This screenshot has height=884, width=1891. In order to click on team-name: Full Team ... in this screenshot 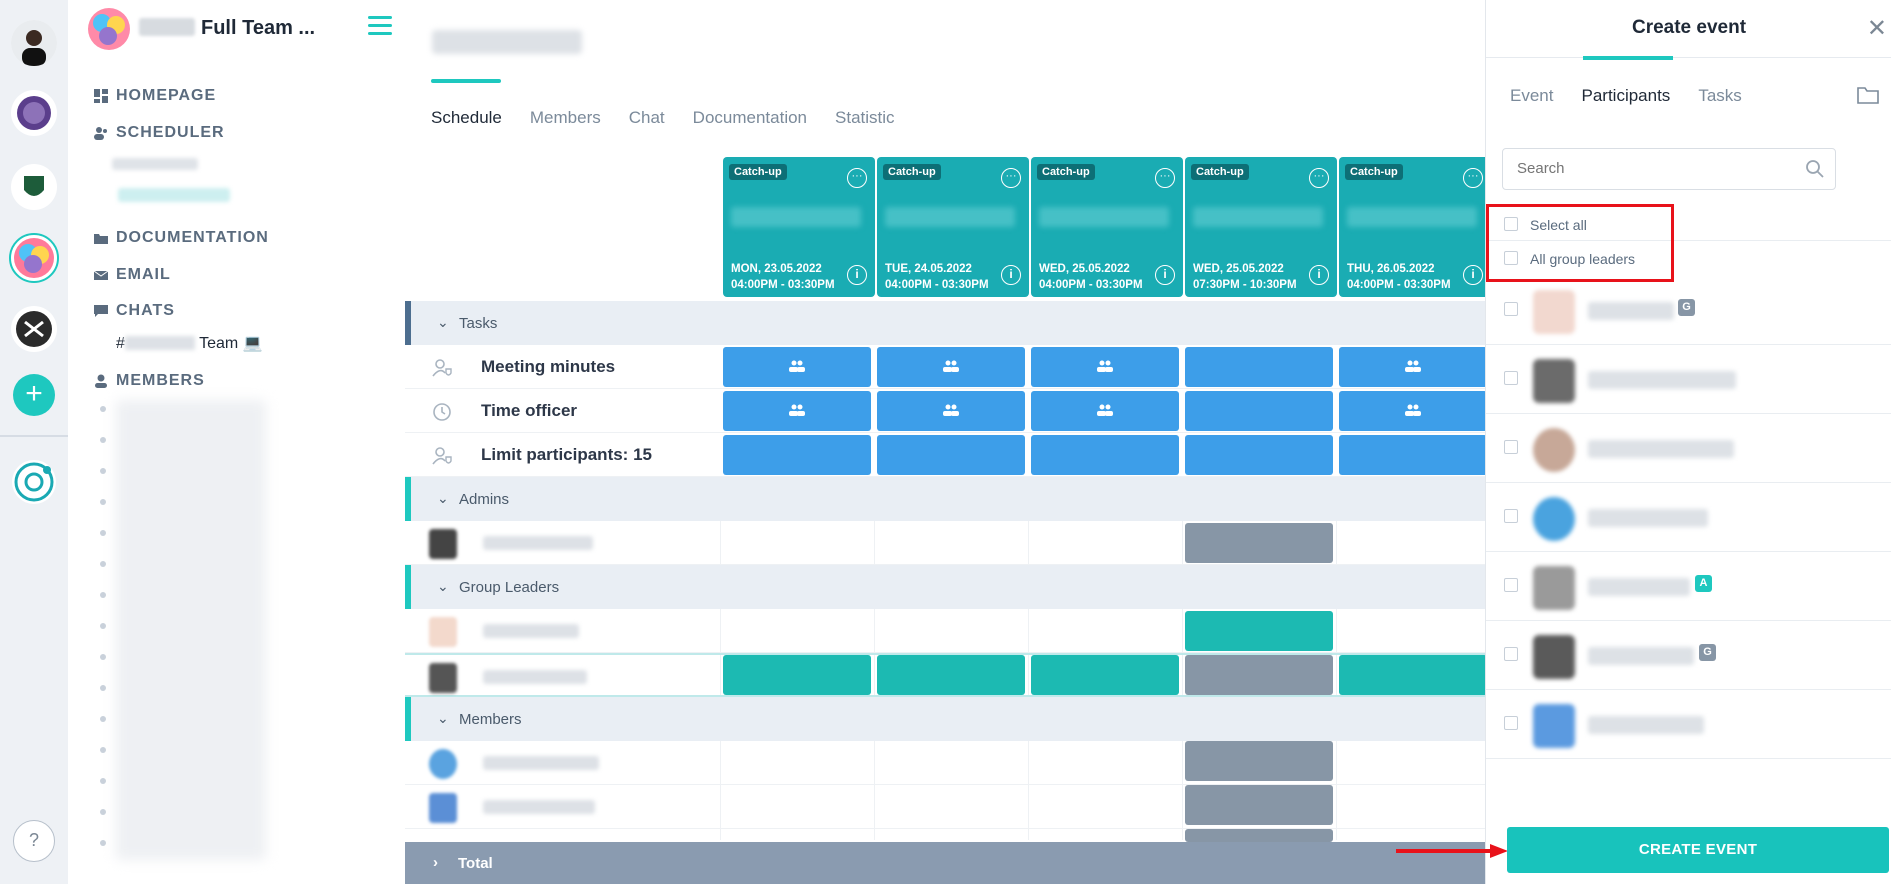, I will do `click(227, 28)`.